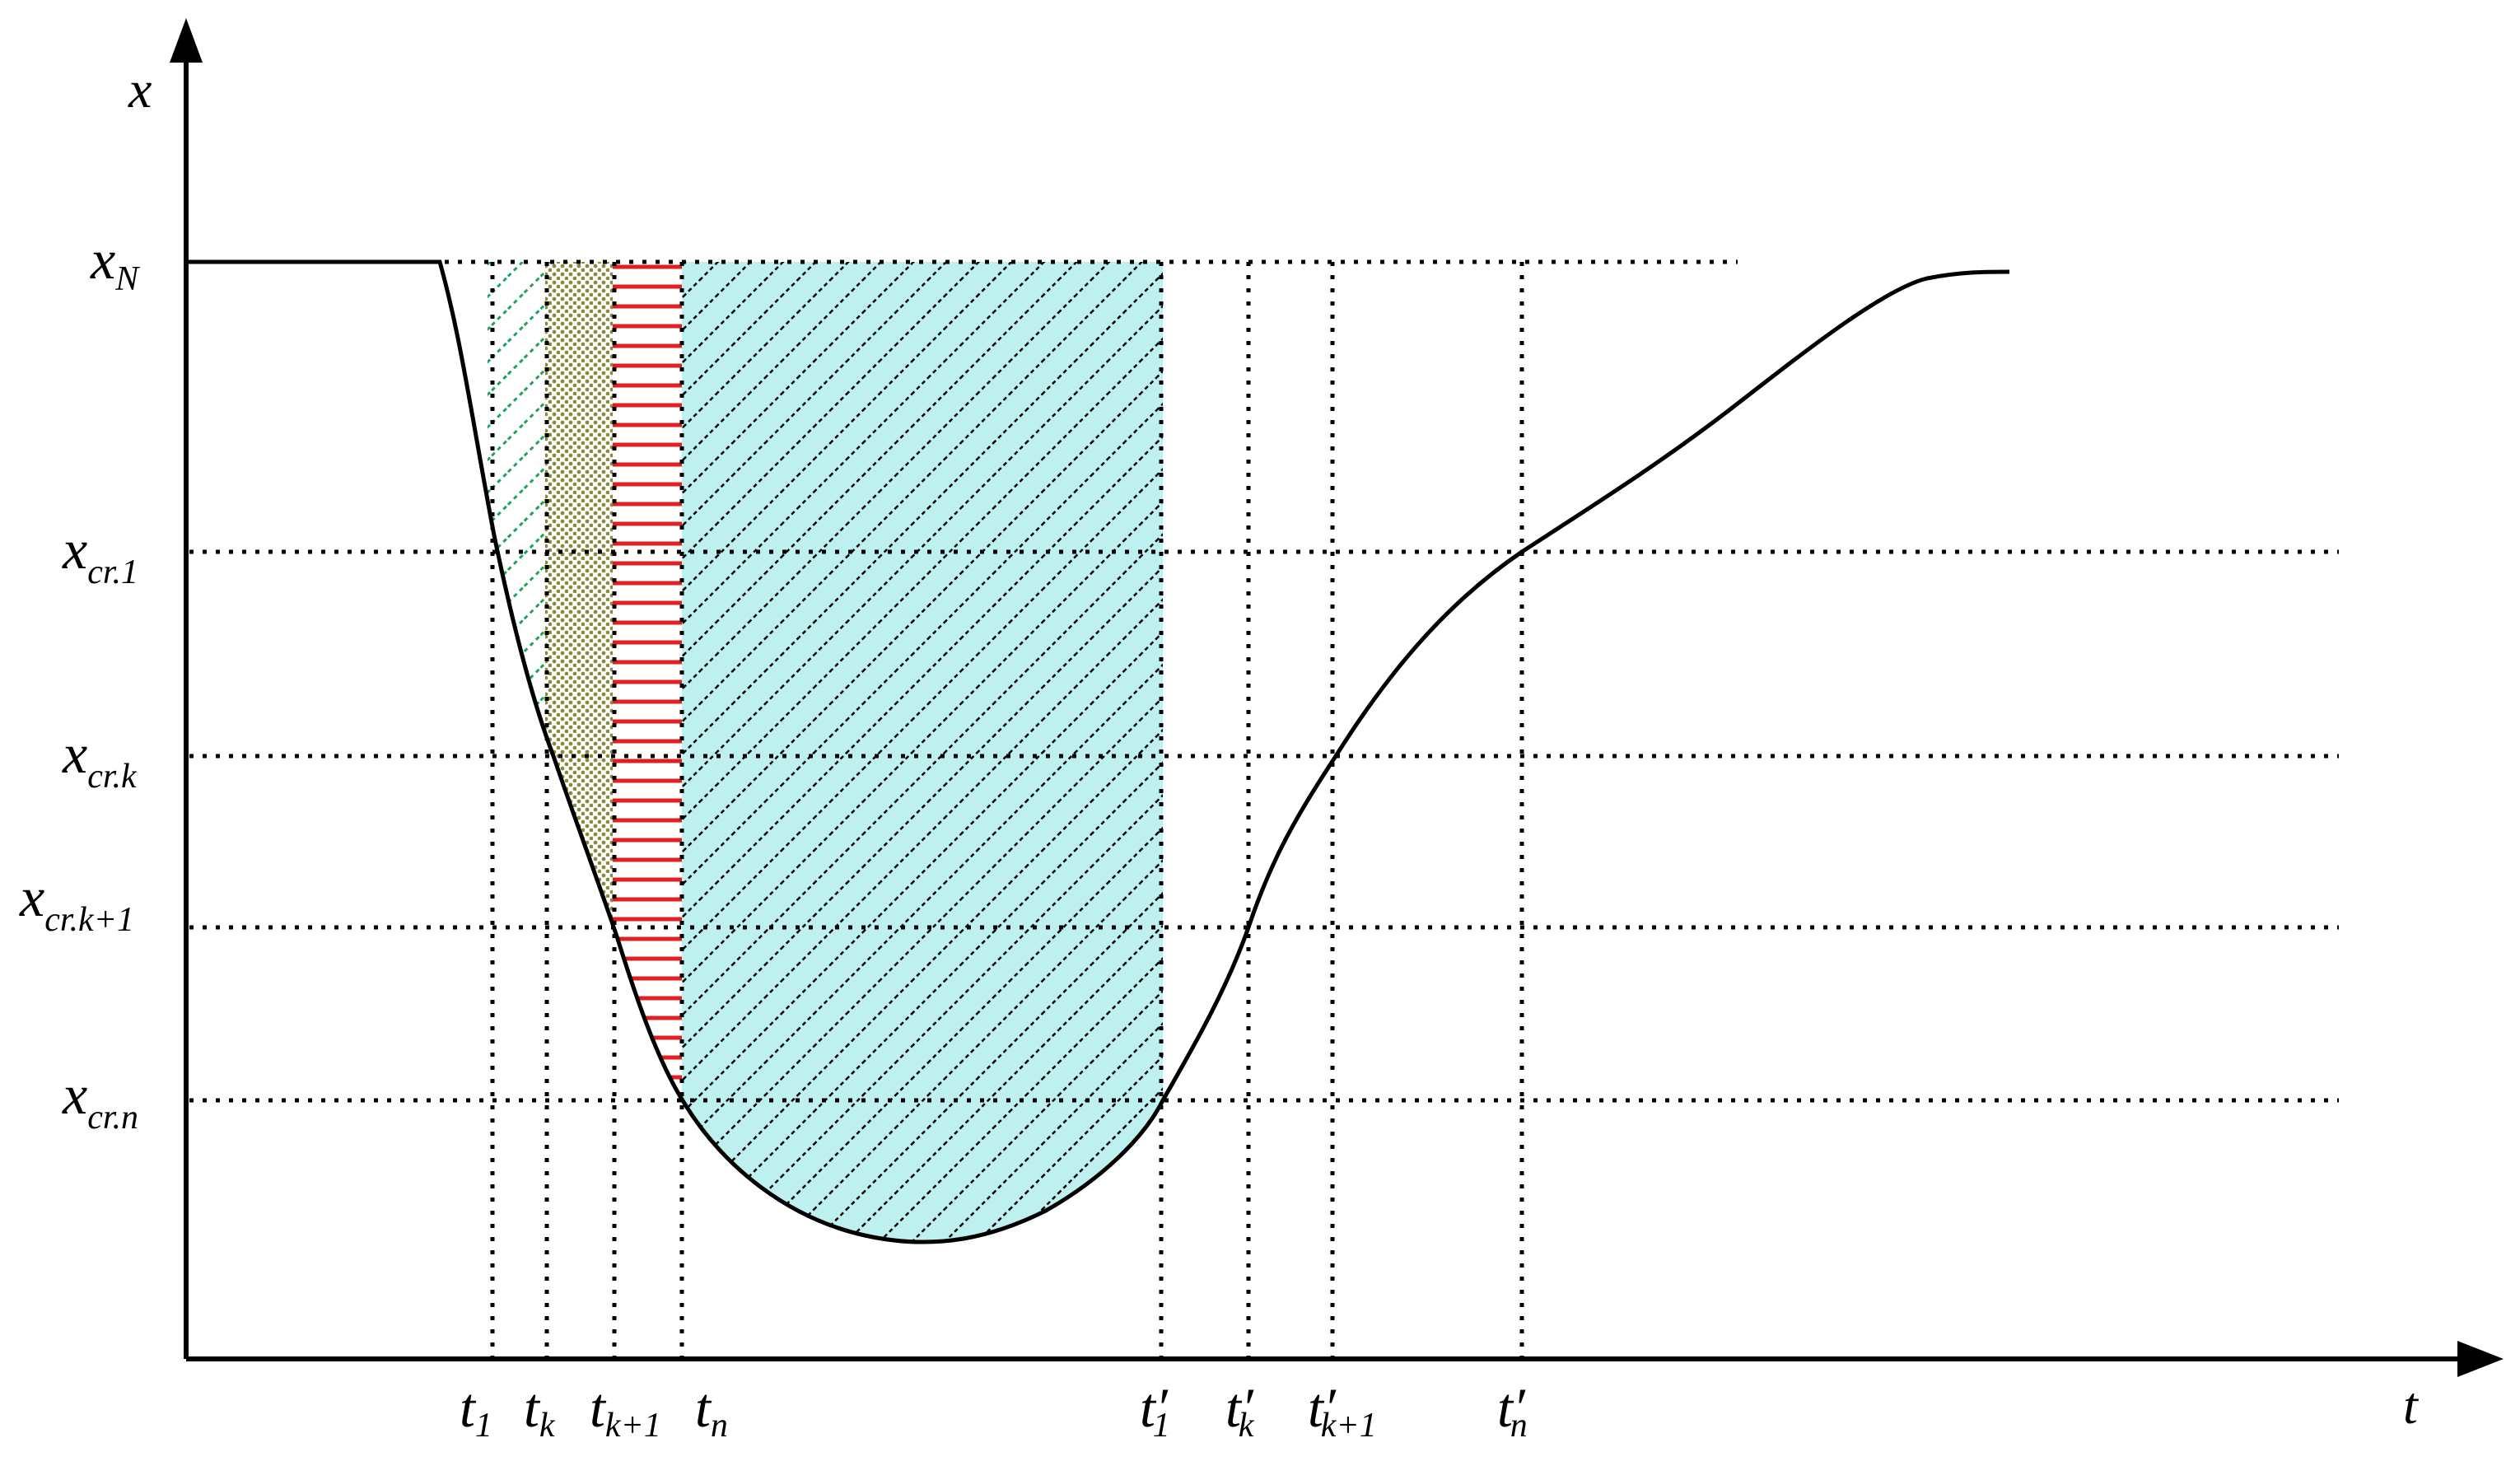 The width and height of the screenshot is (2520, 1466). Describe the element at coordinates (1155, 1411) in the screenshot. I see `label-t1p: t′1` at that location.